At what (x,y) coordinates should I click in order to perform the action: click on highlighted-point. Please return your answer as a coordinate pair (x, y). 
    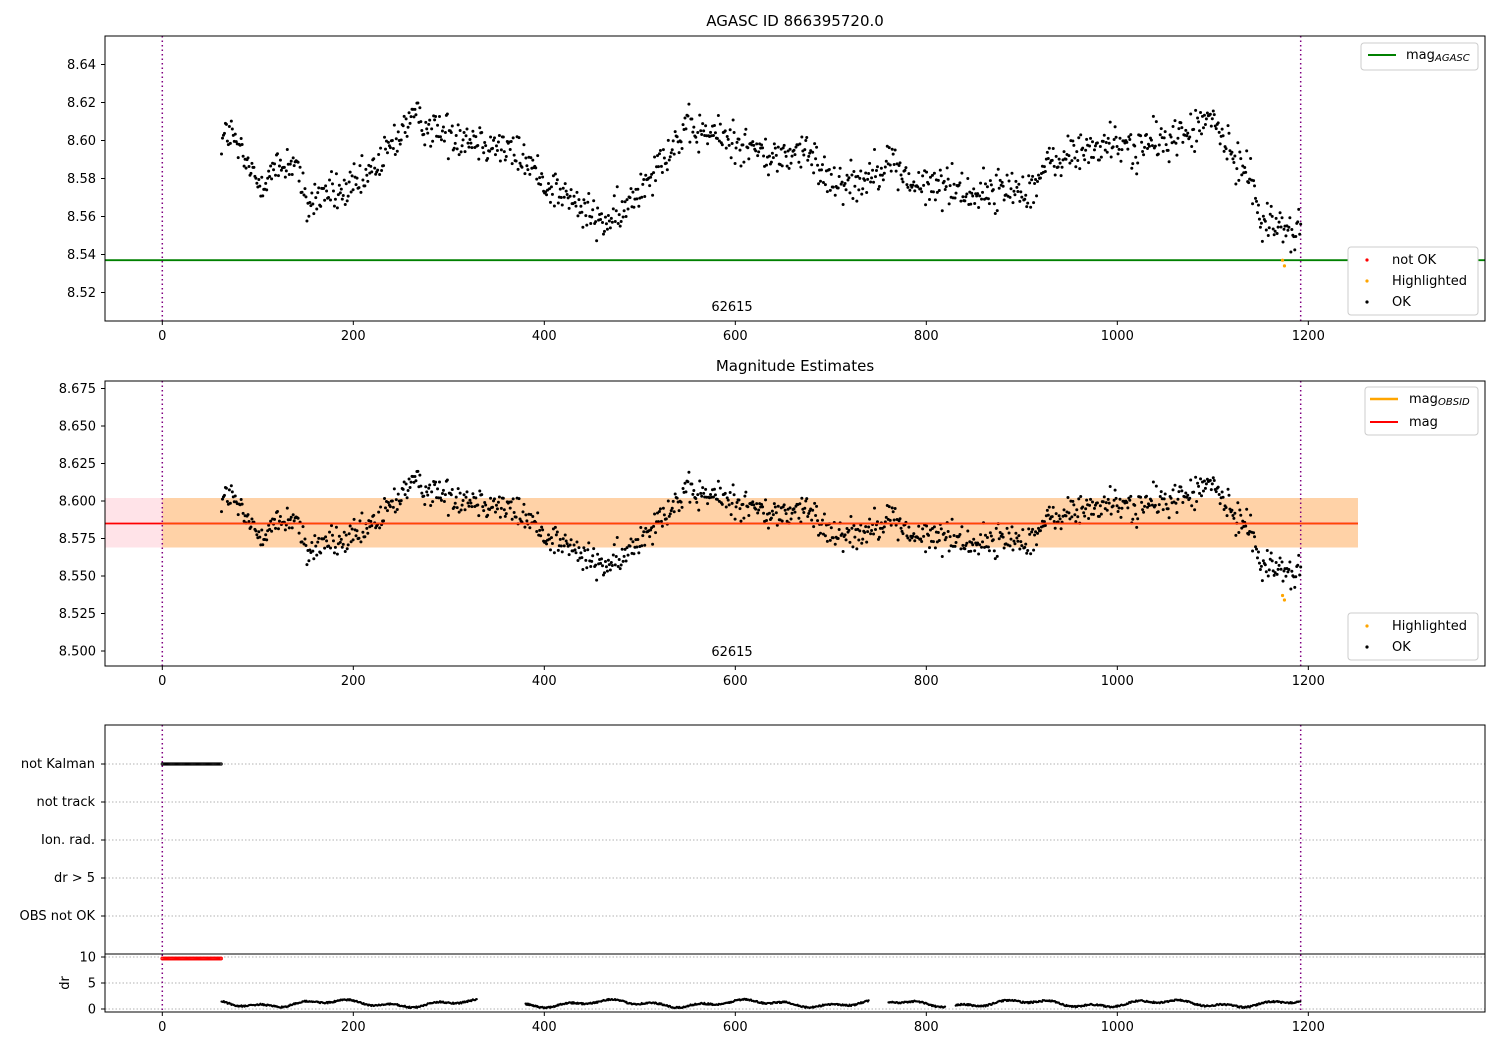
    Looking at the image, I should click on (1282, 260).